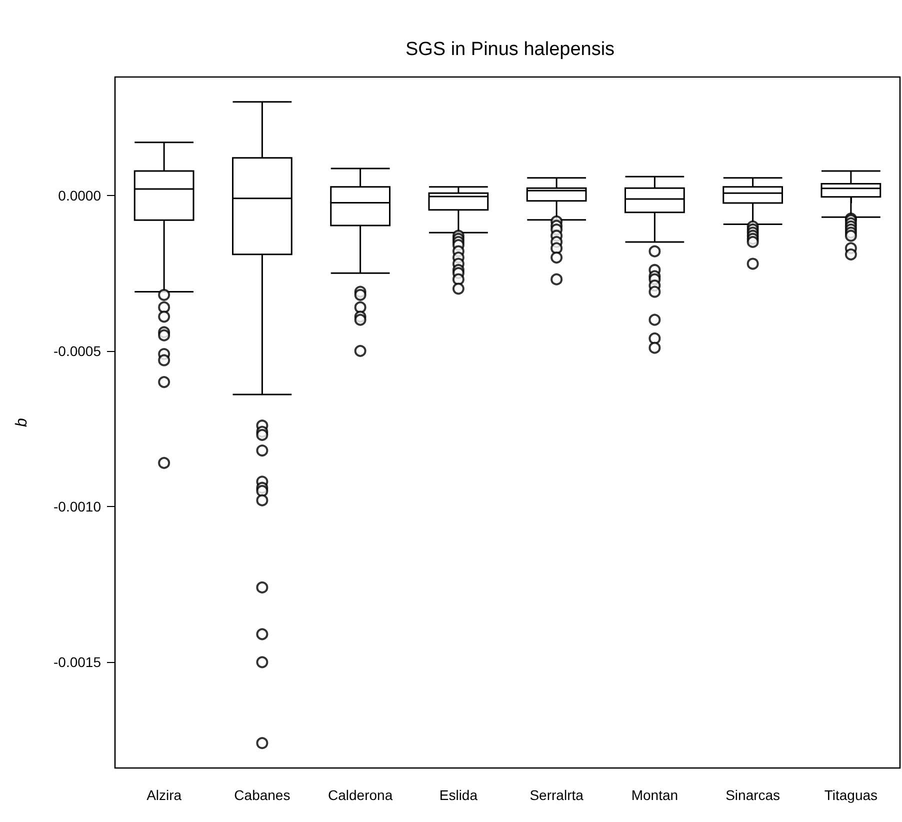 The width and height of the screenshot is (902, 822). I want to click on y-tick-label: -0.0015, so click(78, 662).